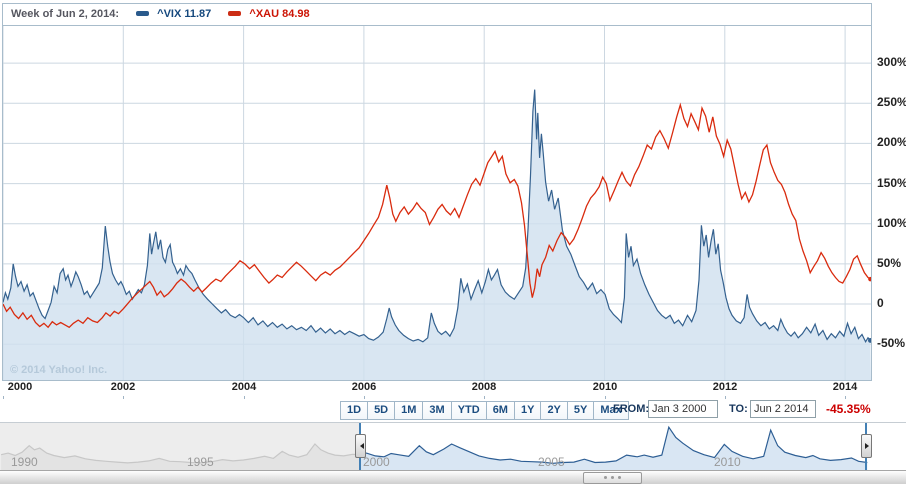  Describe the element at coordinates (580, 410) in the screenshot. I see `range-button-5y: 5Y` at that location.